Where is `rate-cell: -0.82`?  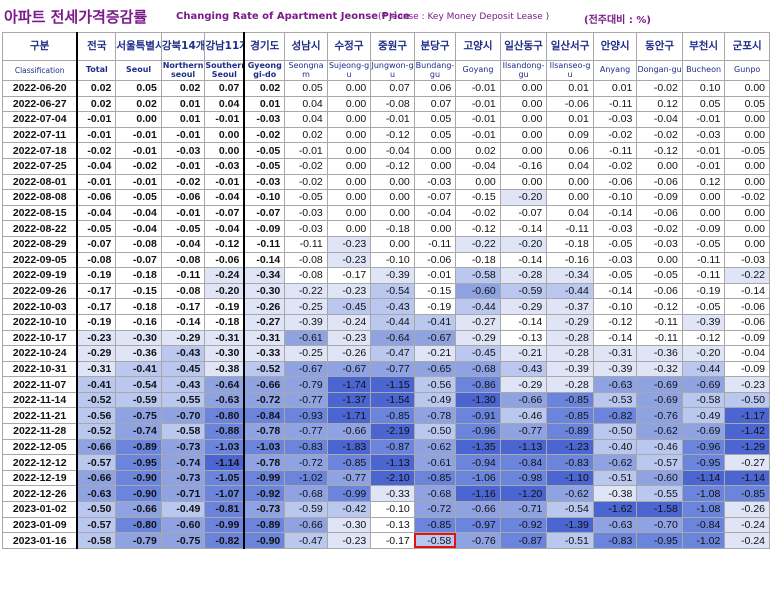
rate-cell: -0.82 is located at coordinates (615, 416).